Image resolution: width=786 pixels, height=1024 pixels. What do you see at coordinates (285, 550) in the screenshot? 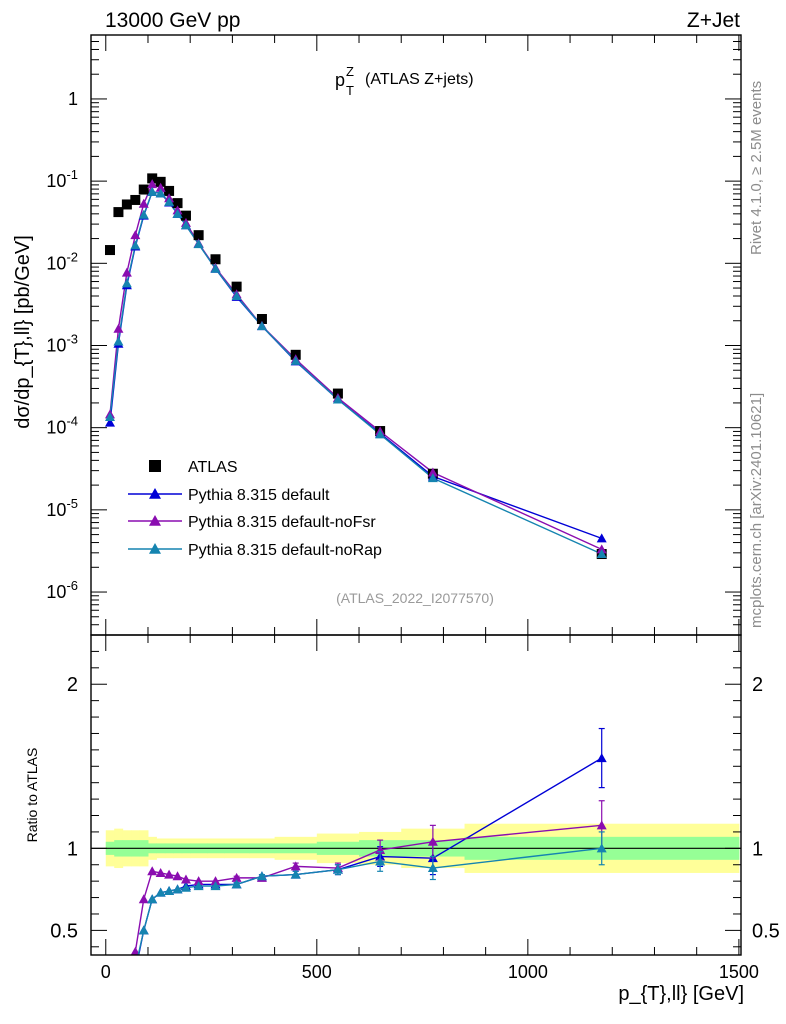
I see `legend-label: Pythia 8.315 default-noRap` at bounding box center [285, 550].